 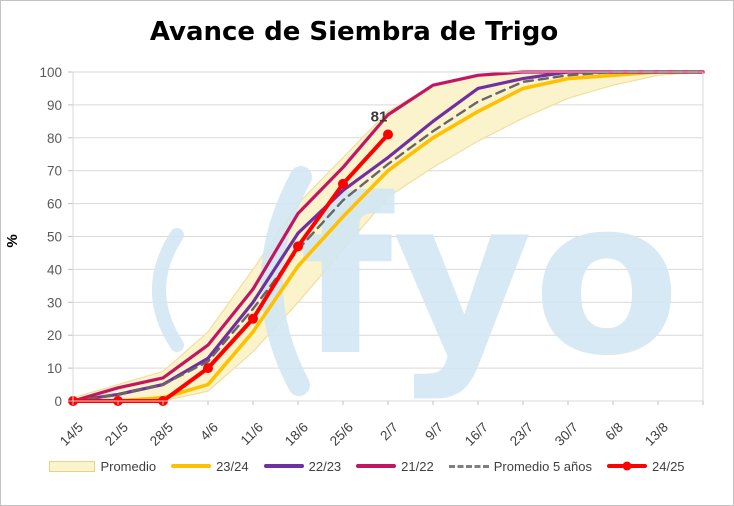 What do you see at coordinates (296, 434) in the screenshot?
I see `x-tick-label: 18/6` at bounding box center [296, 434].